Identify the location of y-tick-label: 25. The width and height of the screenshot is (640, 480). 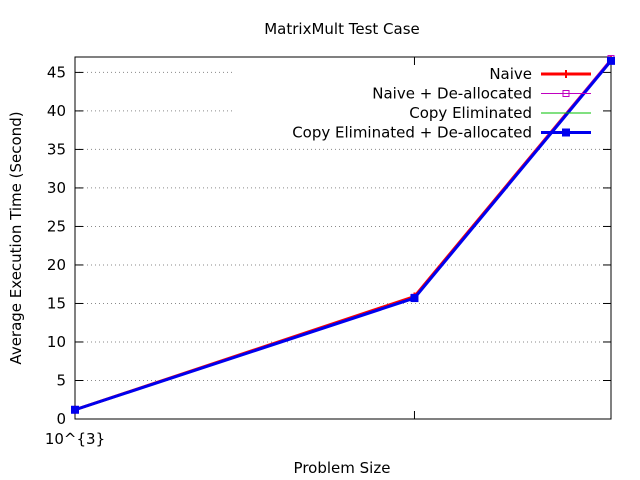
(56, 226).